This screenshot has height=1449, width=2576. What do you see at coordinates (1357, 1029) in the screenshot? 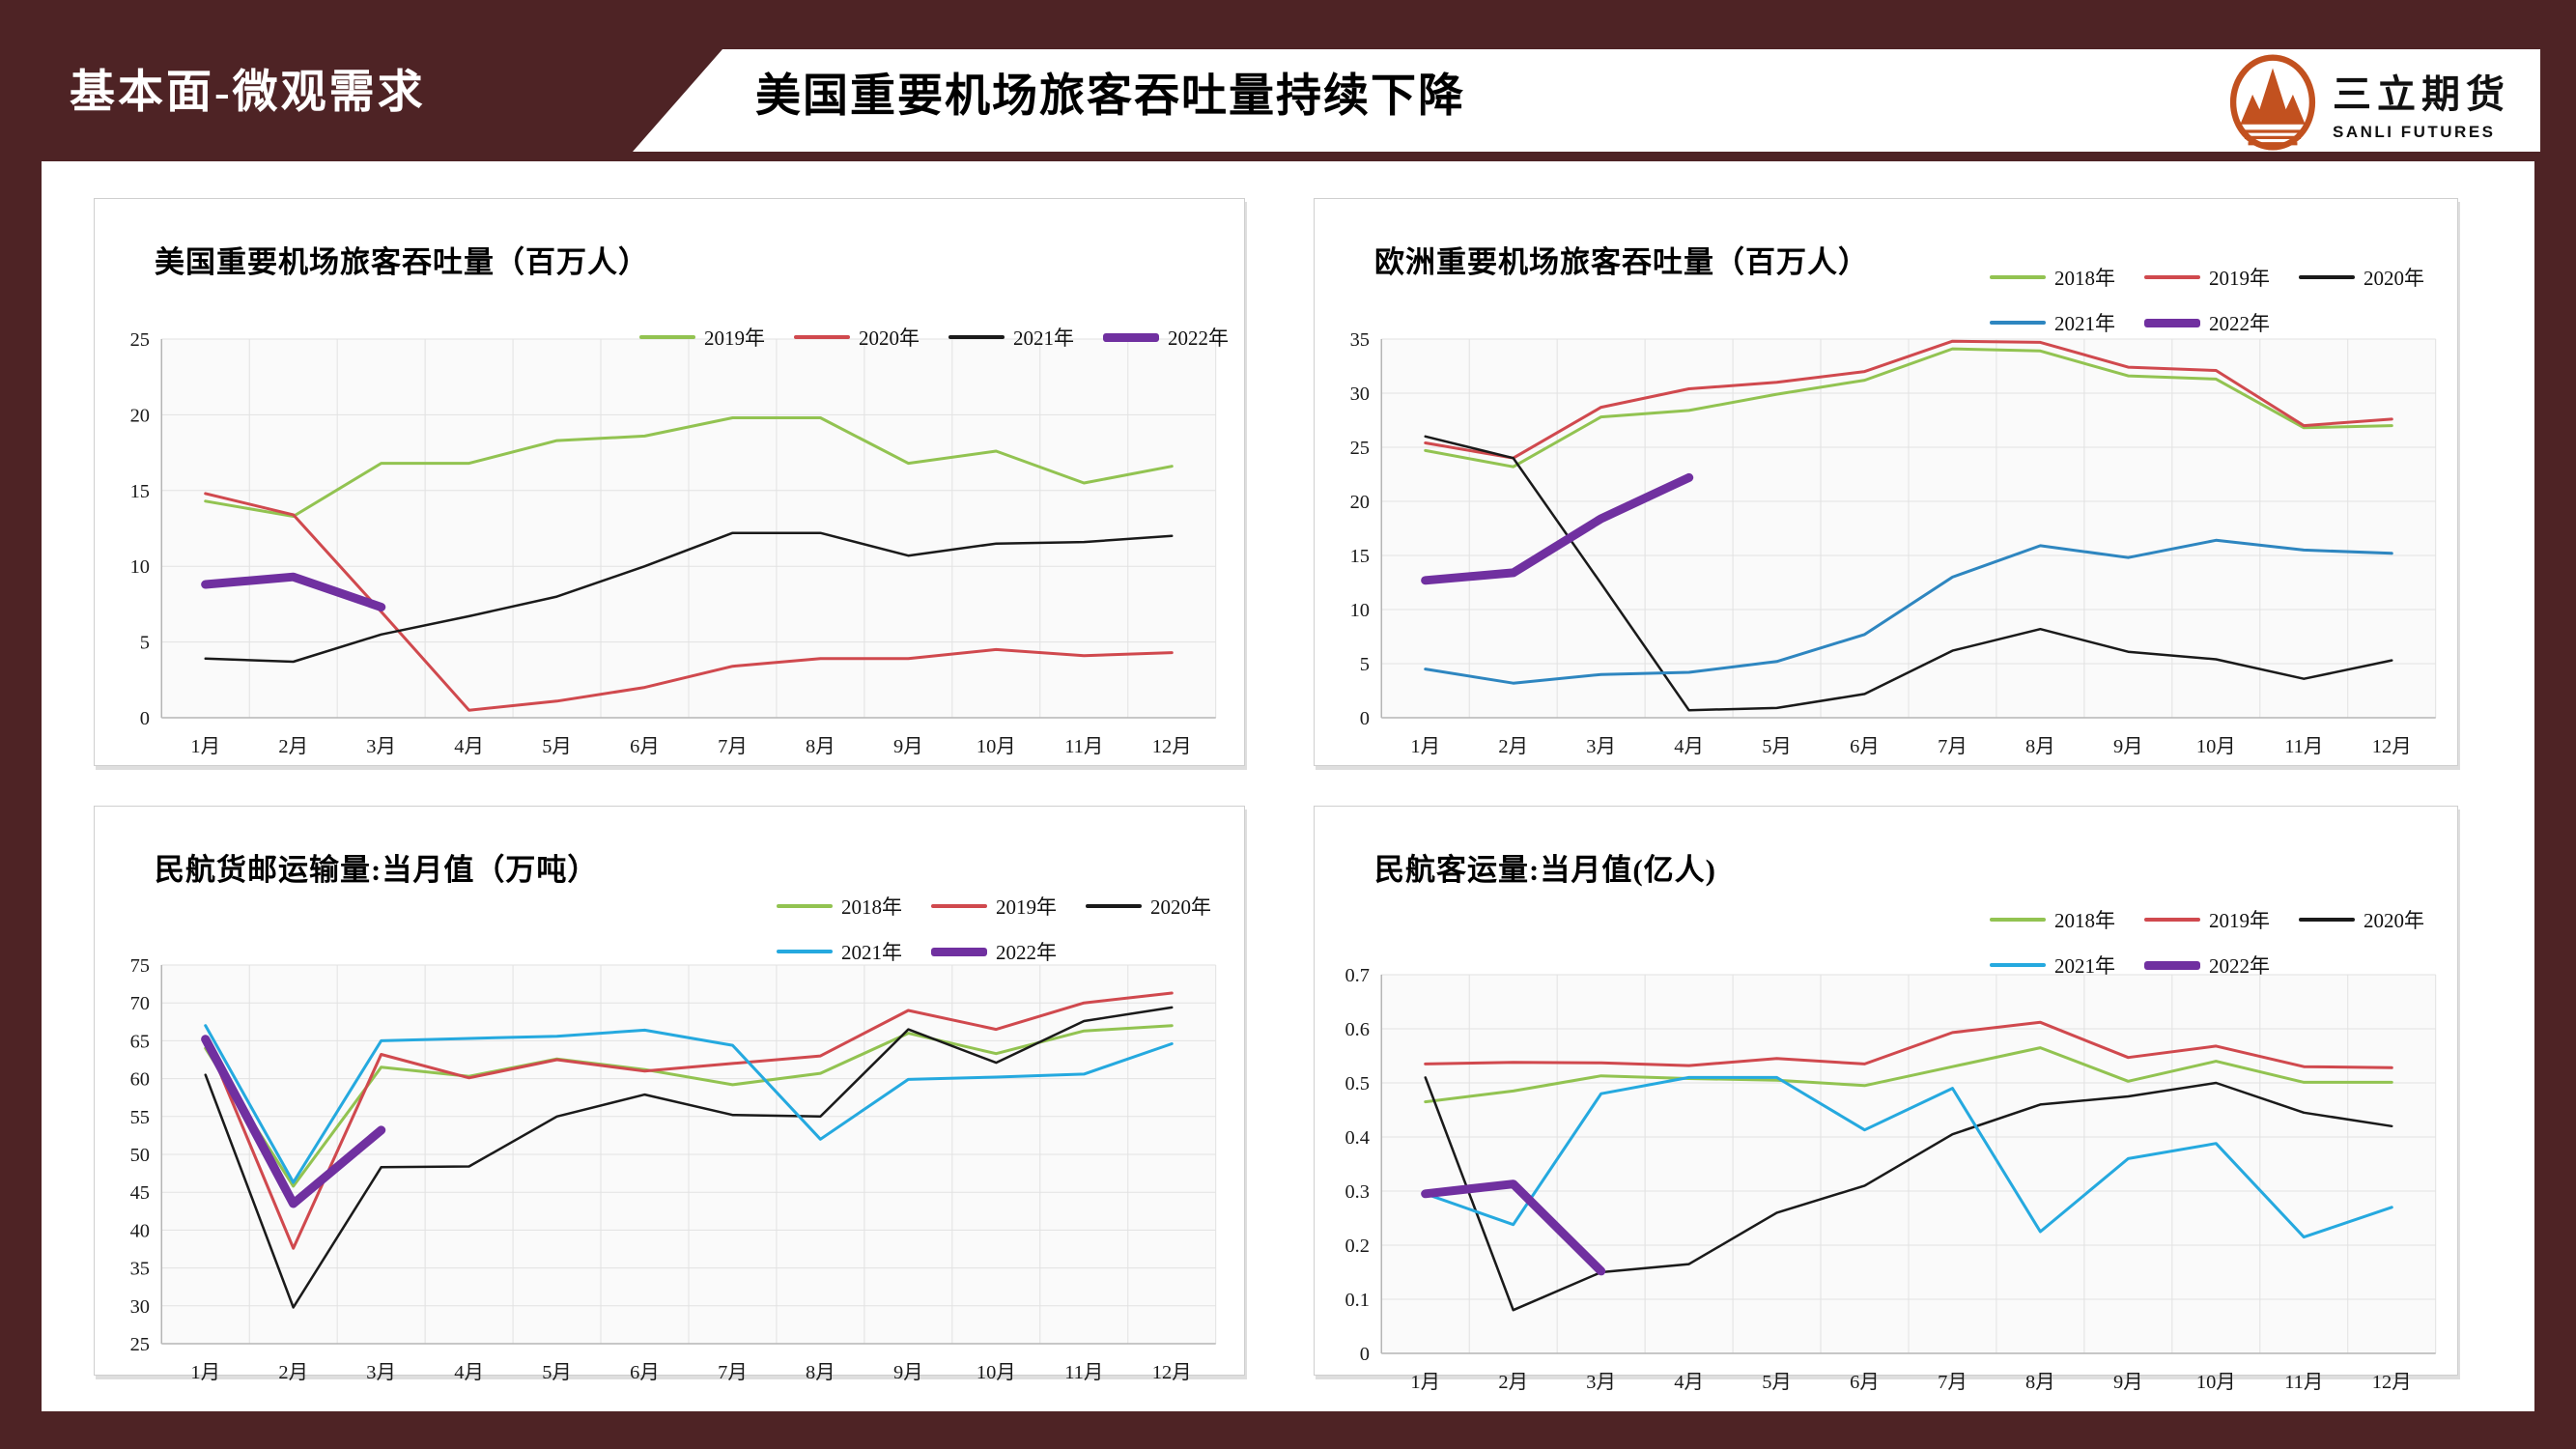
I see `svg-text: 0.6` at bounding box center [1357, 1029].